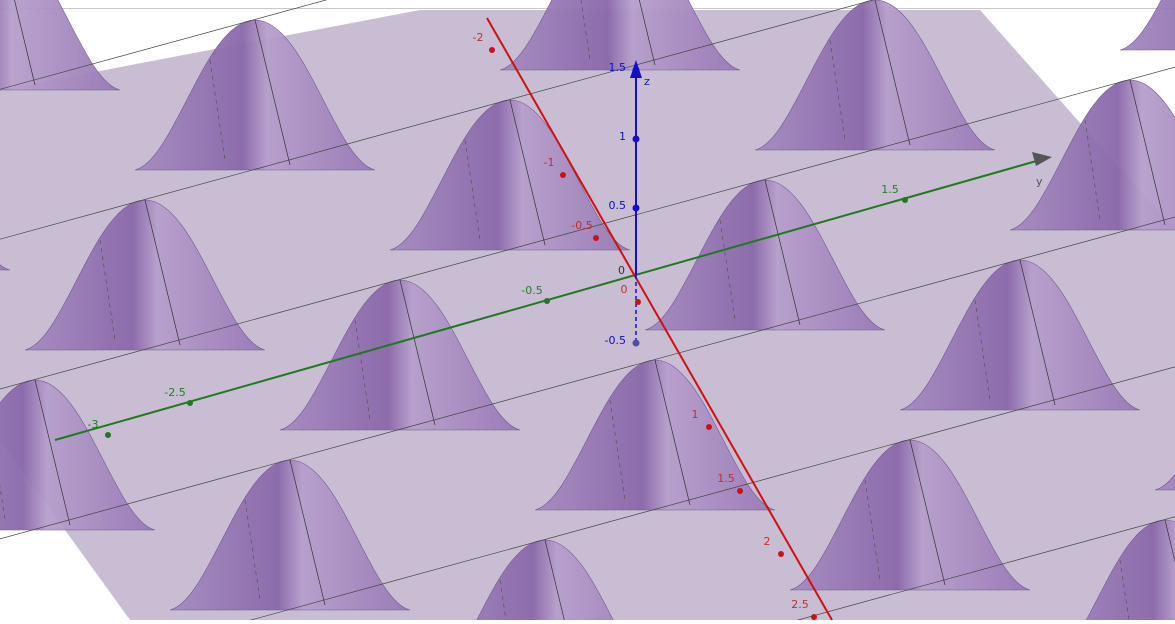 This screenshot has width=1175, height=624. What do you see at coordinates (174, 392) in the screenshot?
I see `y-tick-label: -2.5` at bounding box center [174, 392].